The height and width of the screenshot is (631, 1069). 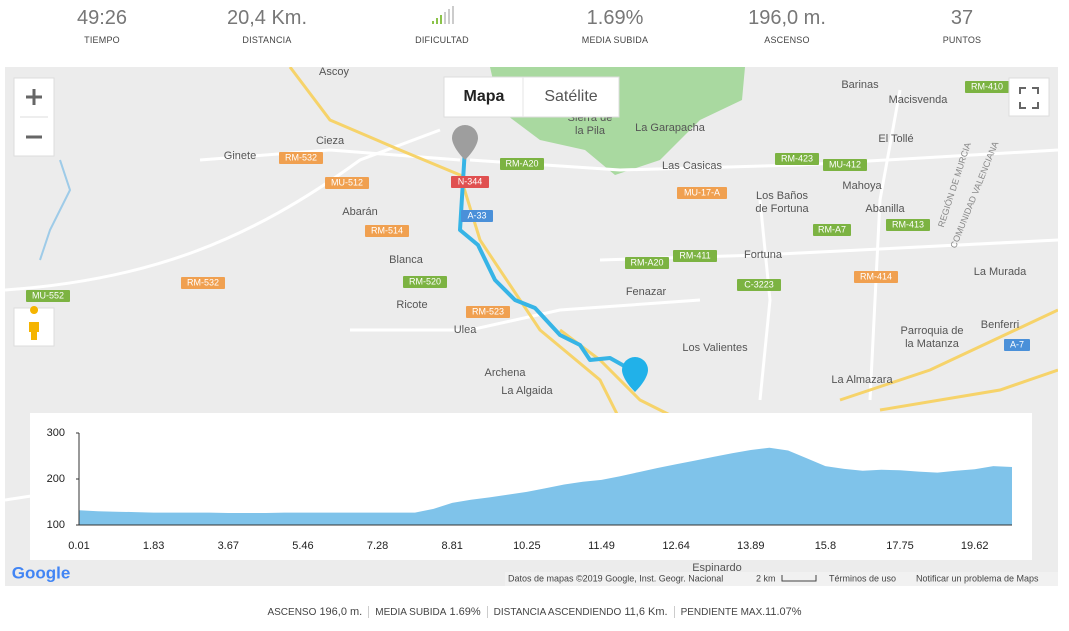 I want to click on x-tick-label: 15.8, so click(x=825, y=546).